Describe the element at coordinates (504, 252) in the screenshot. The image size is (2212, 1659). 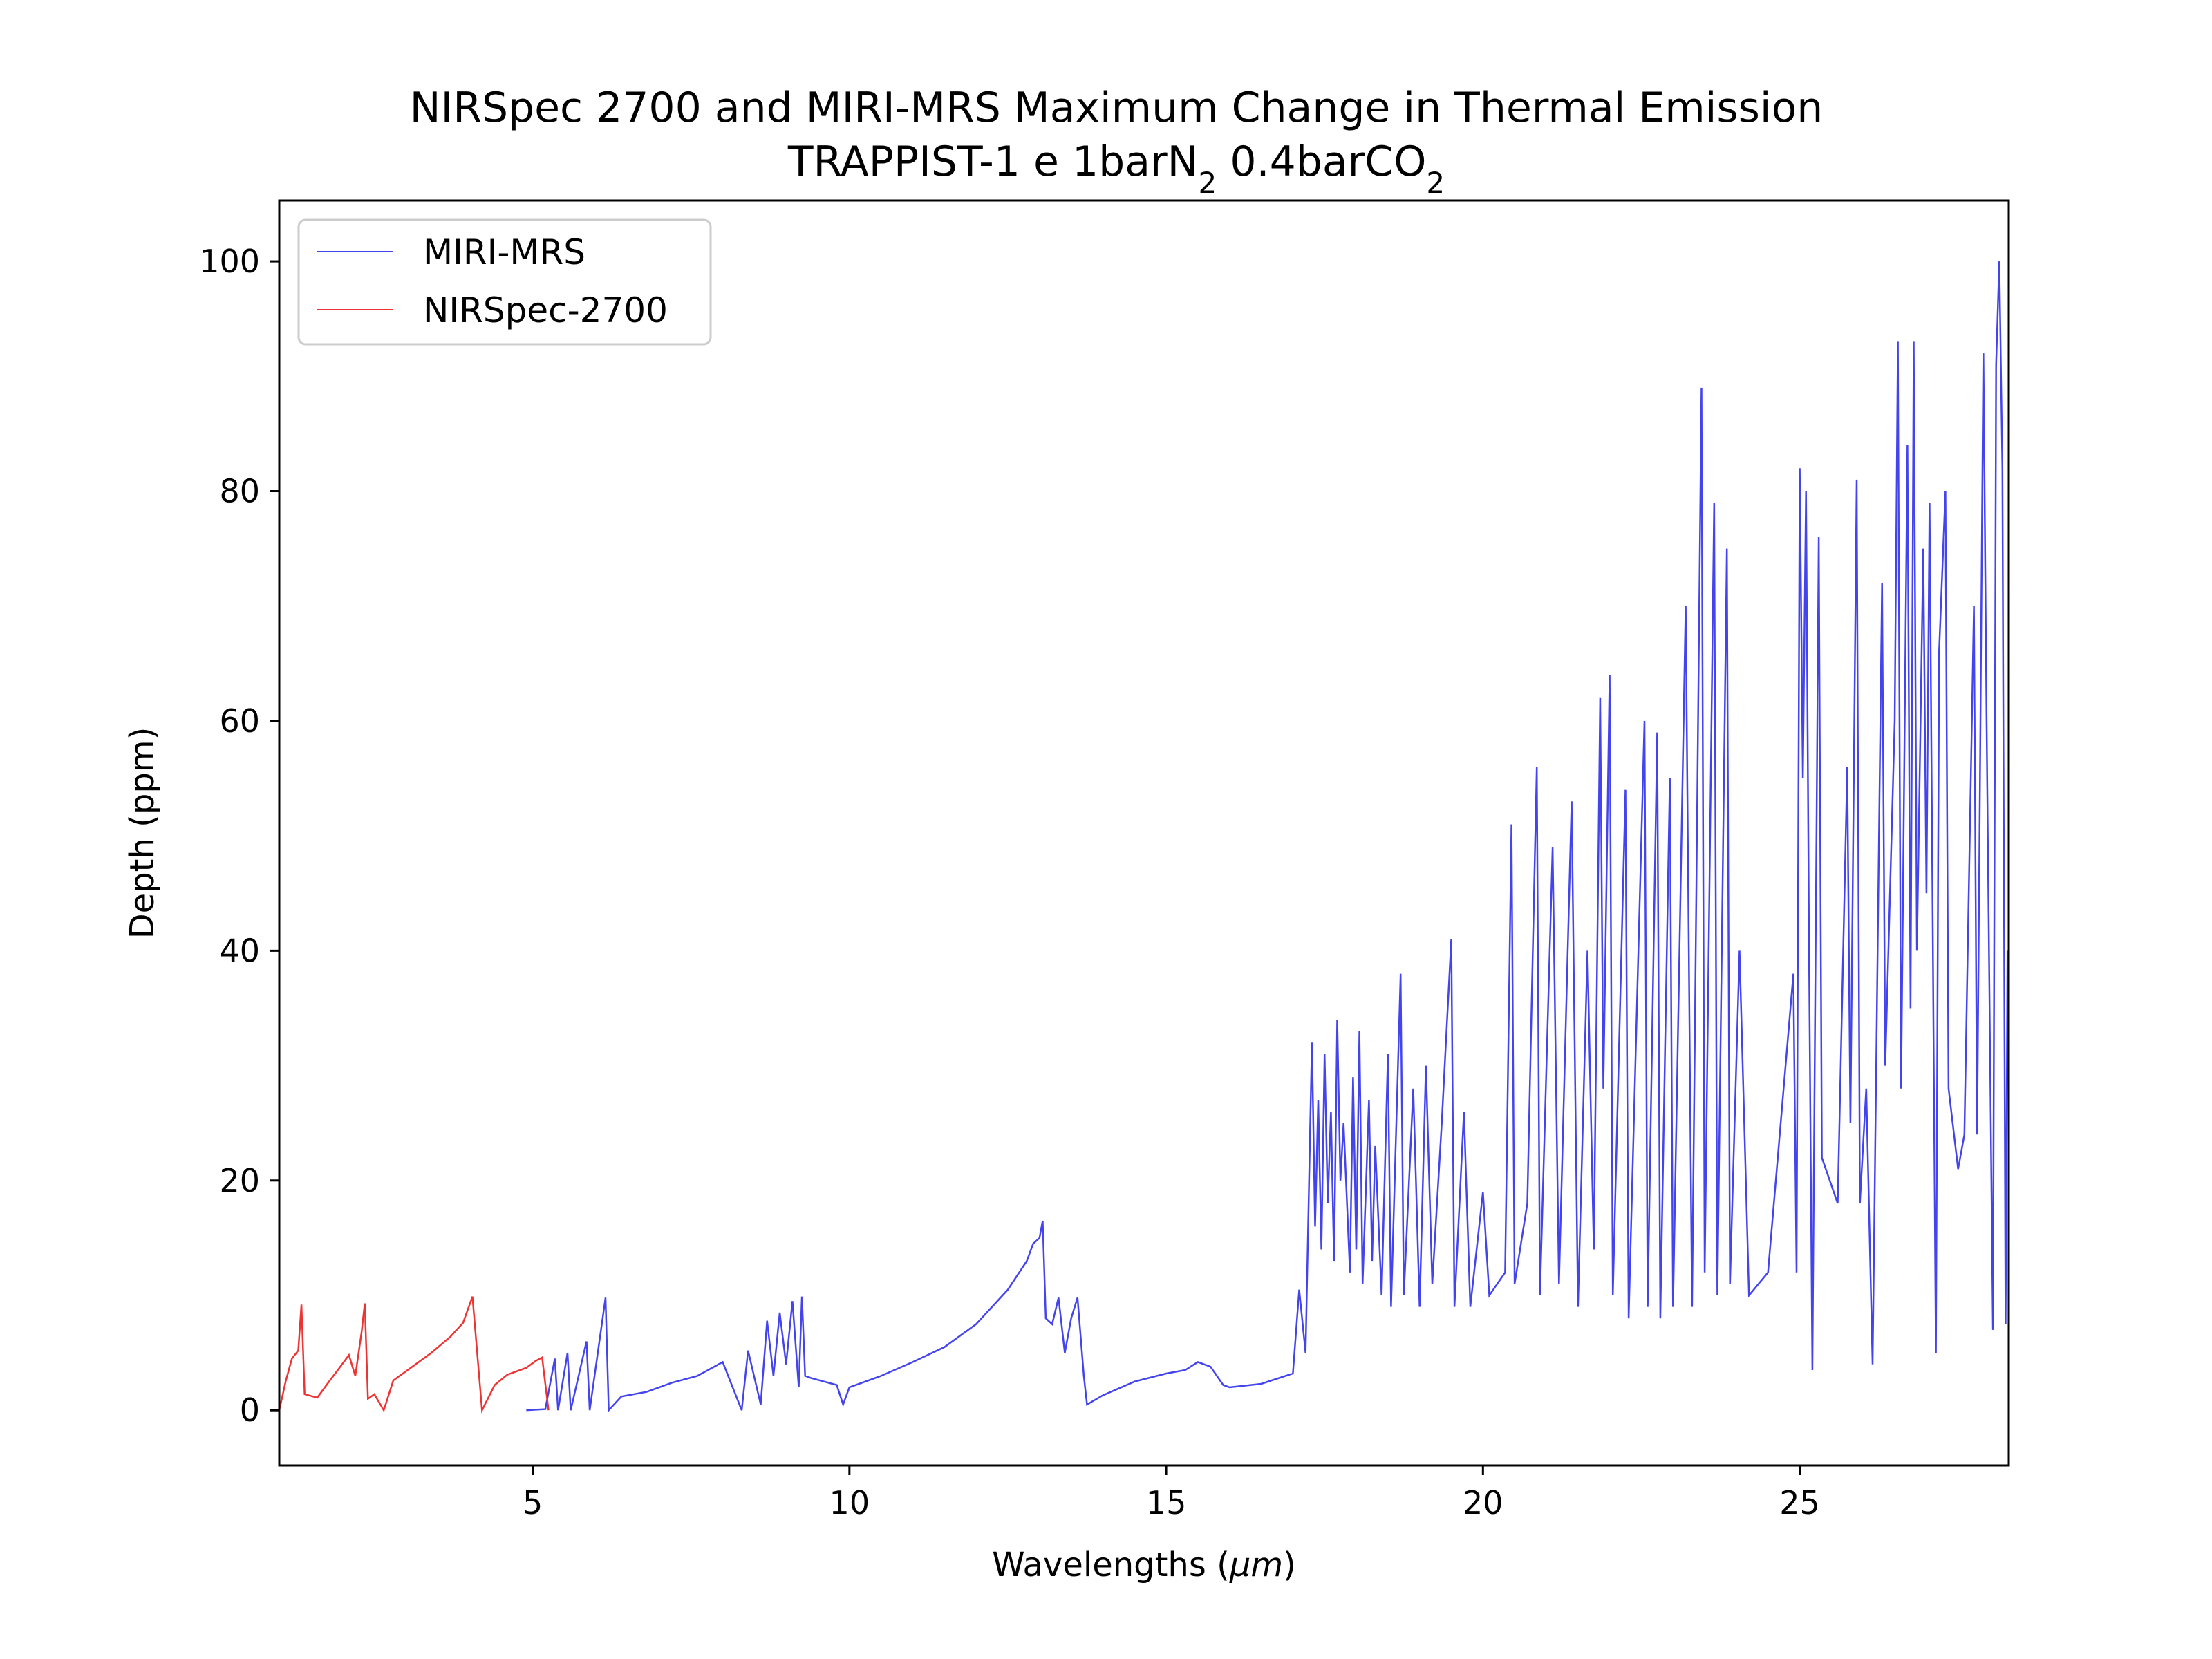
I see `legend-label-miri-mrs: MIRI-MRS` at that location.